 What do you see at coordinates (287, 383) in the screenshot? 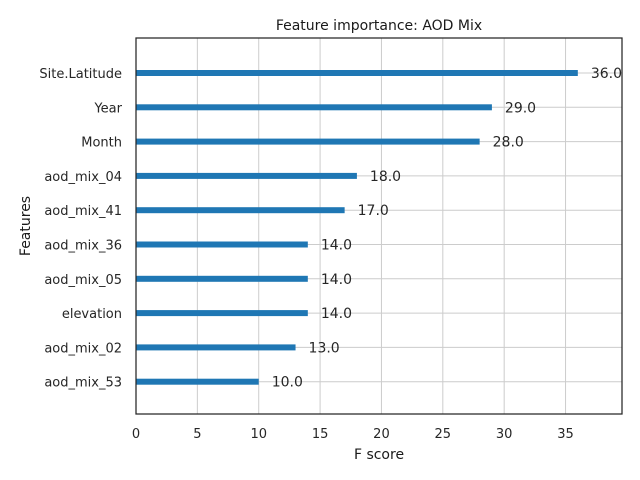
I see `bar-value-label: 10.0` at bounding box center [287, 383].